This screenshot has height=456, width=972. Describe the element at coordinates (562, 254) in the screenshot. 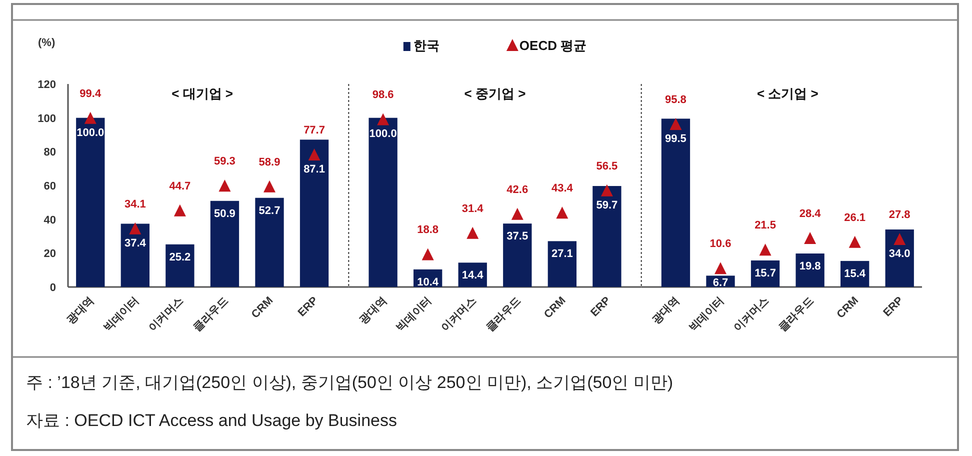

I see `data-label: 27.1` at that location.